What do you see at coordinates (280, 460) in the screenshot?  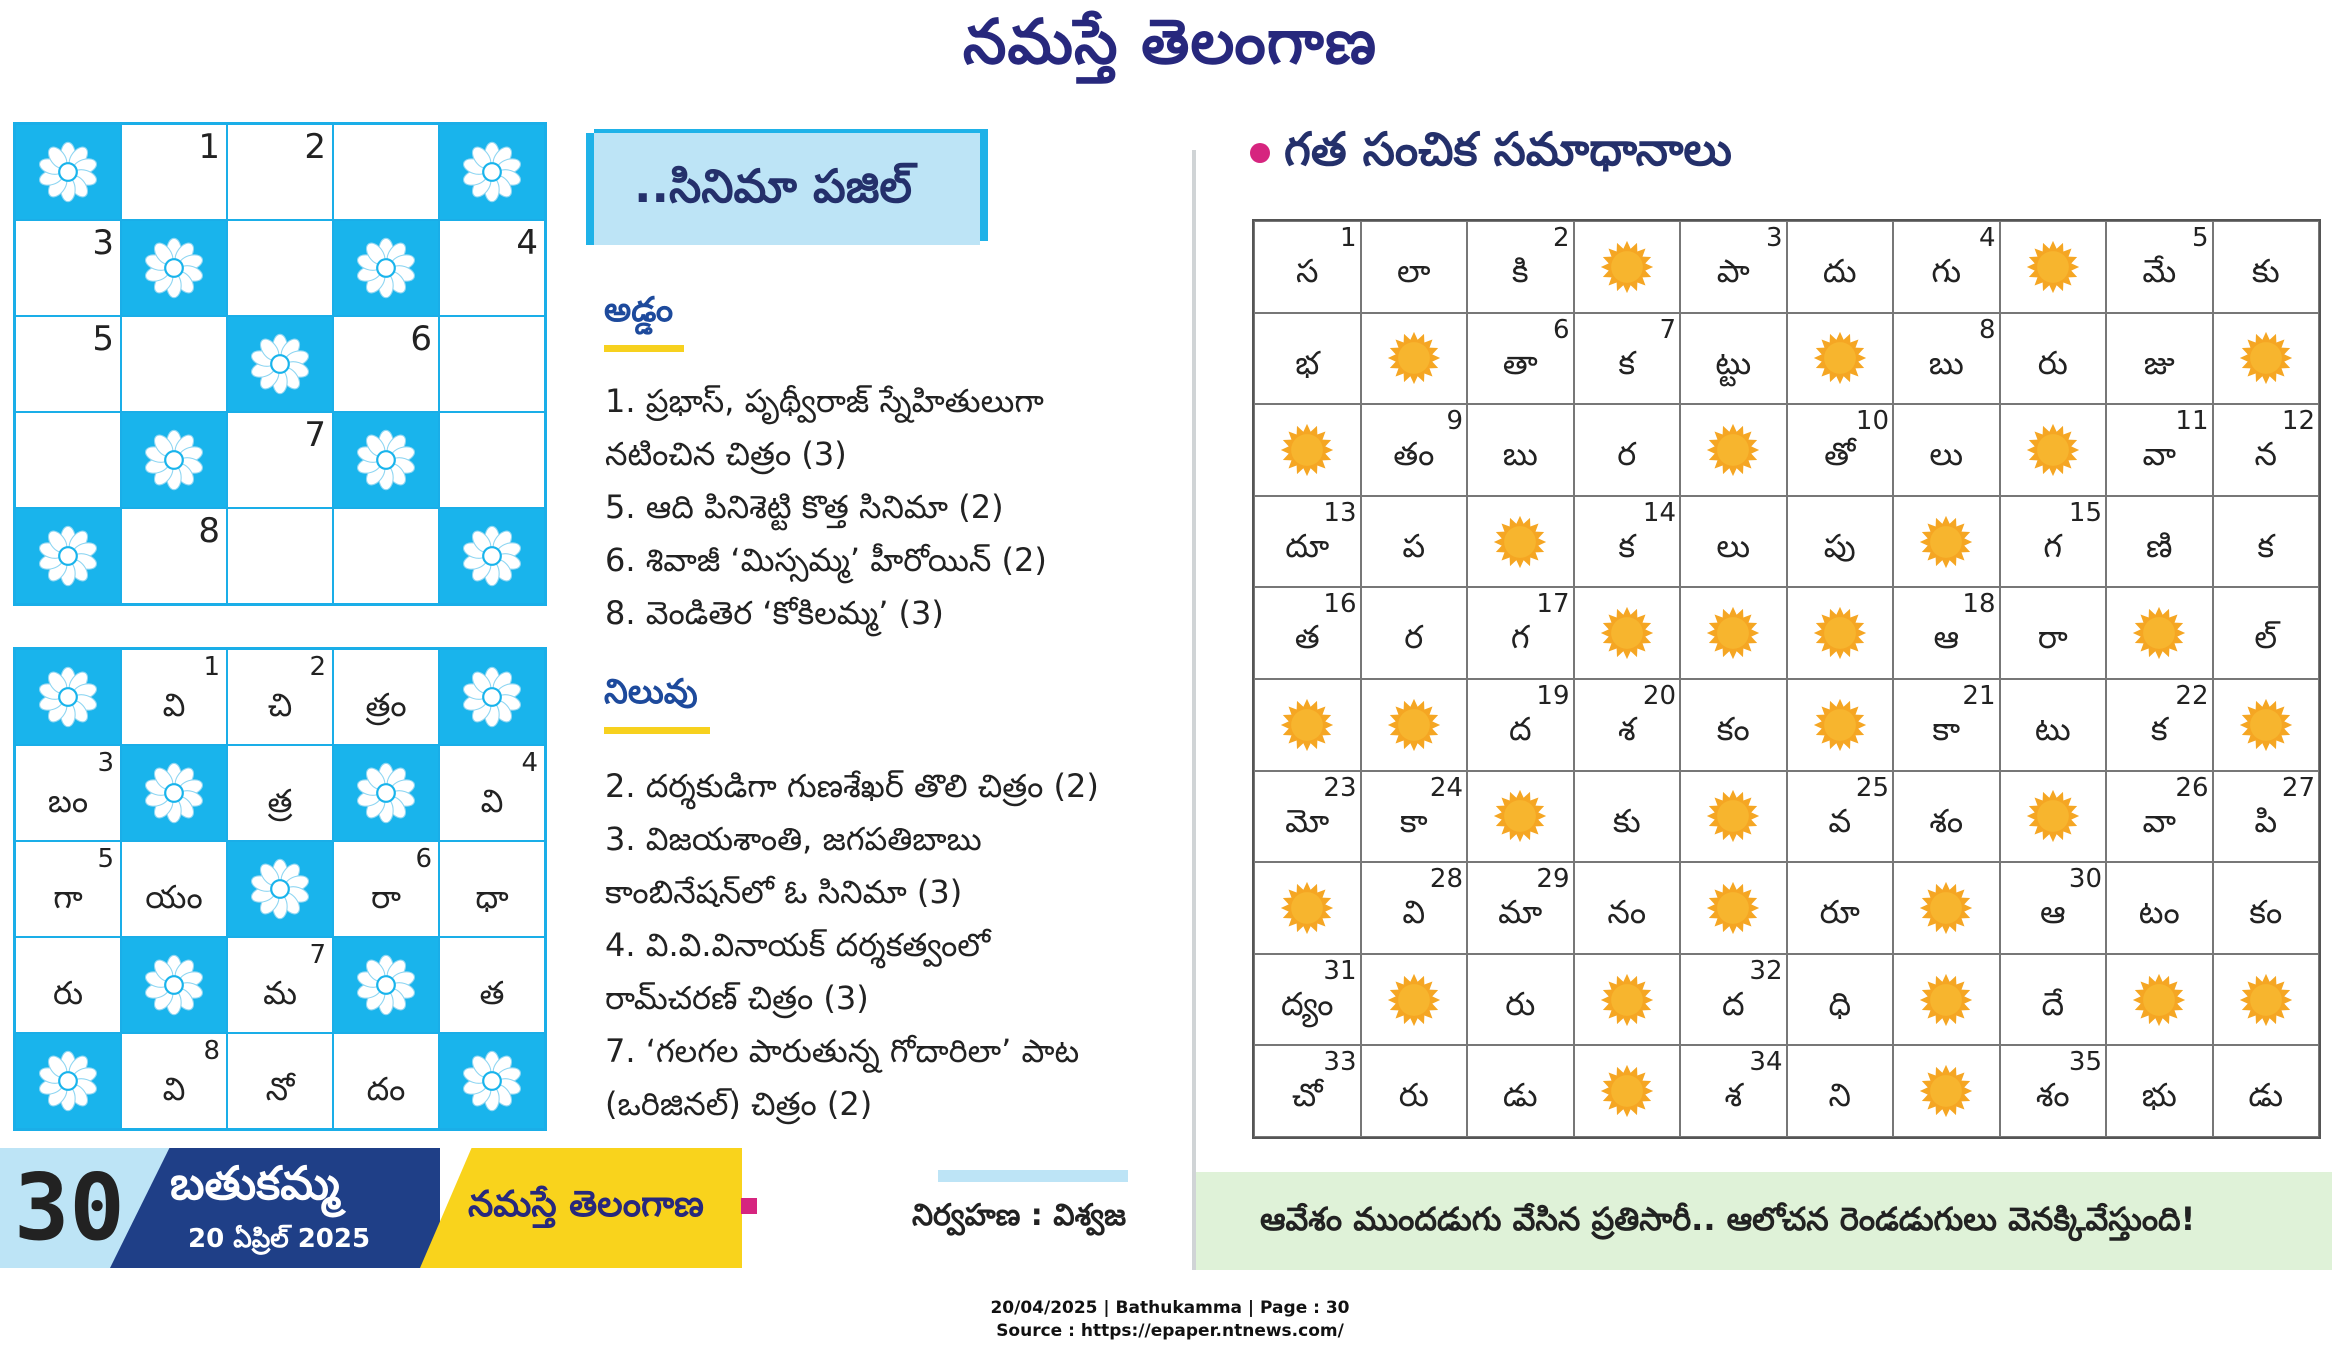 I see `grid-cell: 7` at bounding box center [280, 460].